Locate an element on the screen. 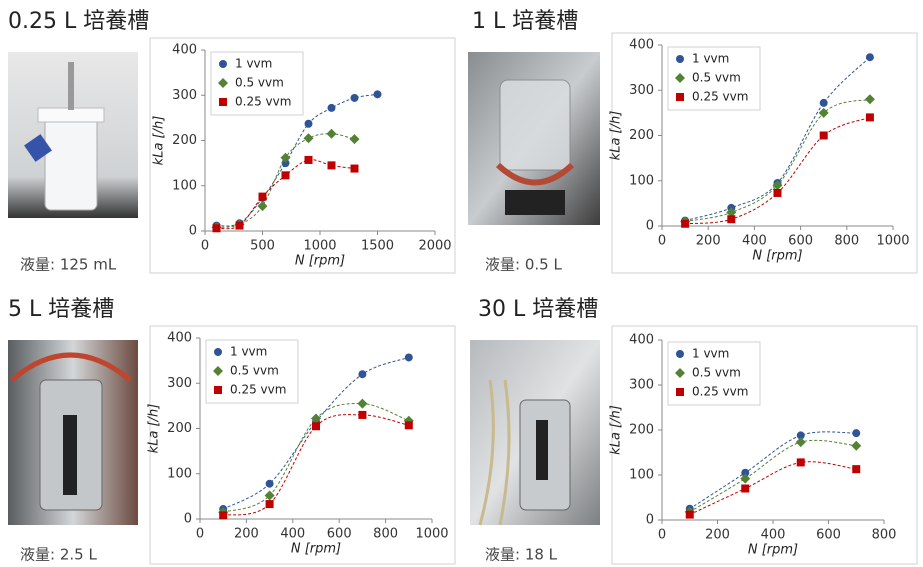  x-tick-label: 1000 is located at coordinates (892, 241).